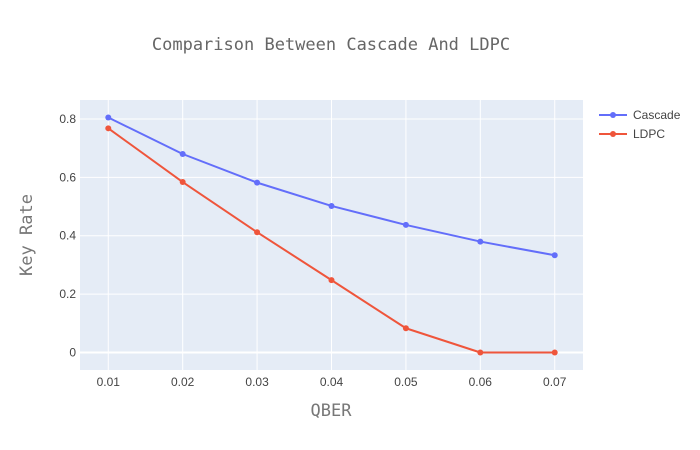  Describe the element at coordinates (649, 134) in the screenshot. I see `legend-label: LDPC` at that location.